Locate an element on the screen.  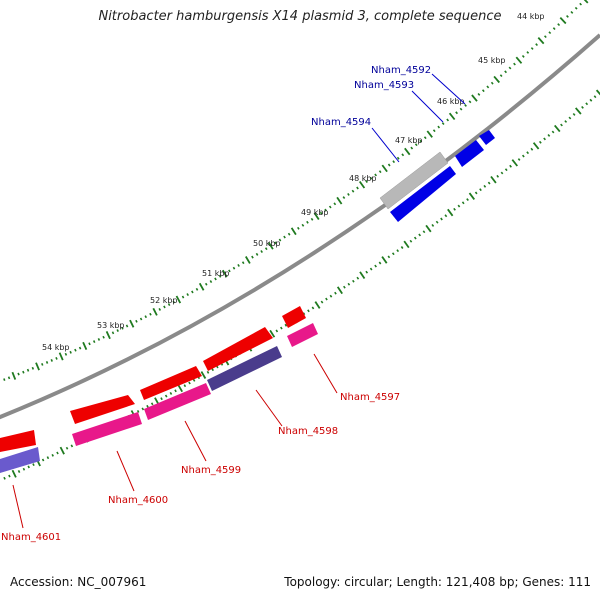
gene-nham-4594-pseudo is located at coordinates (414, 180).